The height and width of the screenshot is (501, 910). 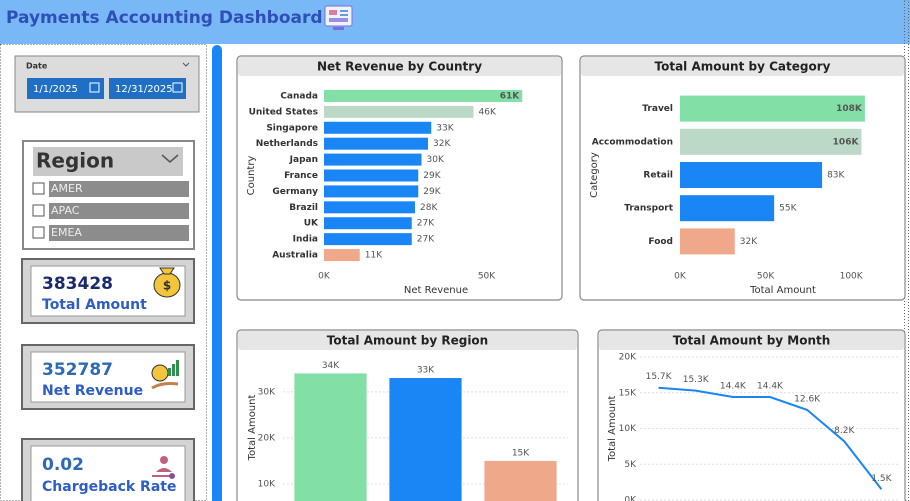 I want to click on y-tick-label: Canada, so click(x=299, y=96).